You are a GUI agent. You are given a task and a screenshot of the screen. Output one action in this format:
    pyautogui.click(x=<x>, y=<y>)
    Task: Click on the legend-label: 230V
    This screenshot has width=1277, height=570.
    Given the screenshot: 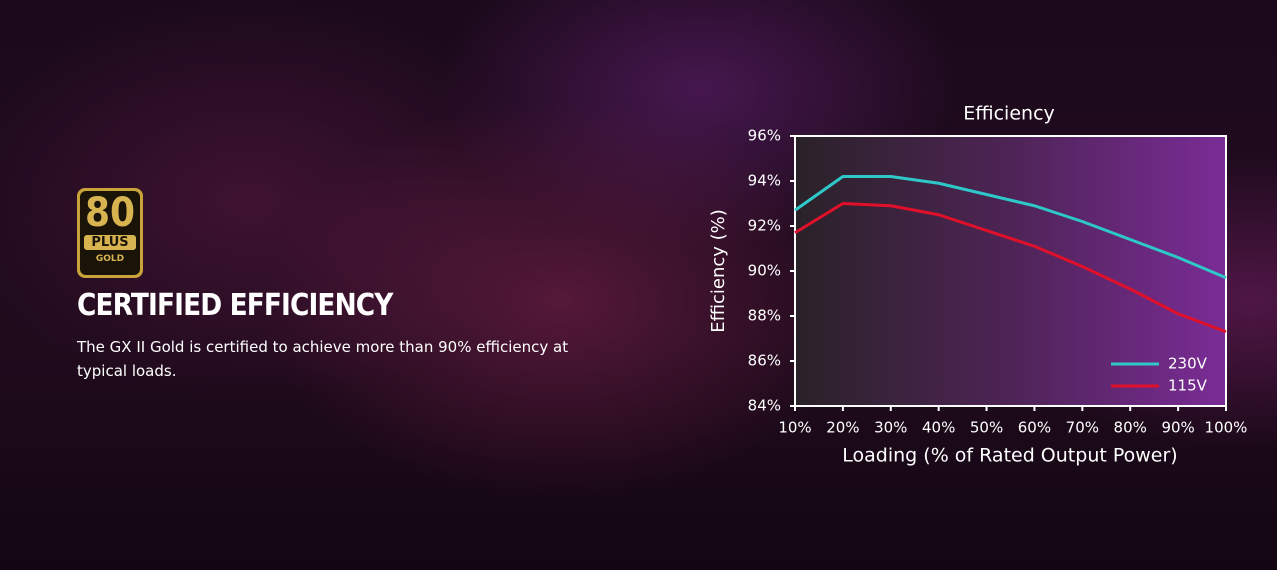 What is the action you would take?
    pyautogui.click(x=1188, y=364)
    